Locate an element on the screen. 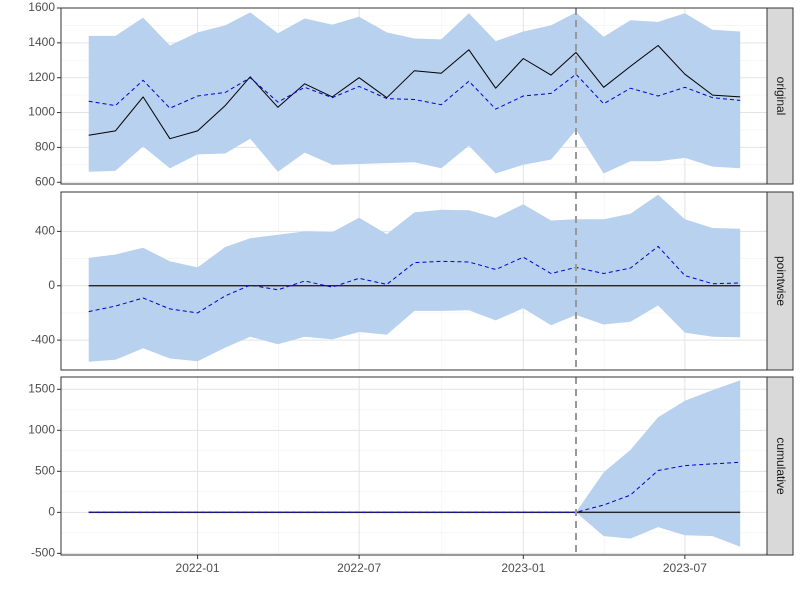 This screenshot has width=800, height=600. x-tick-label: 2022-01 is located at coordinates (198, 568).